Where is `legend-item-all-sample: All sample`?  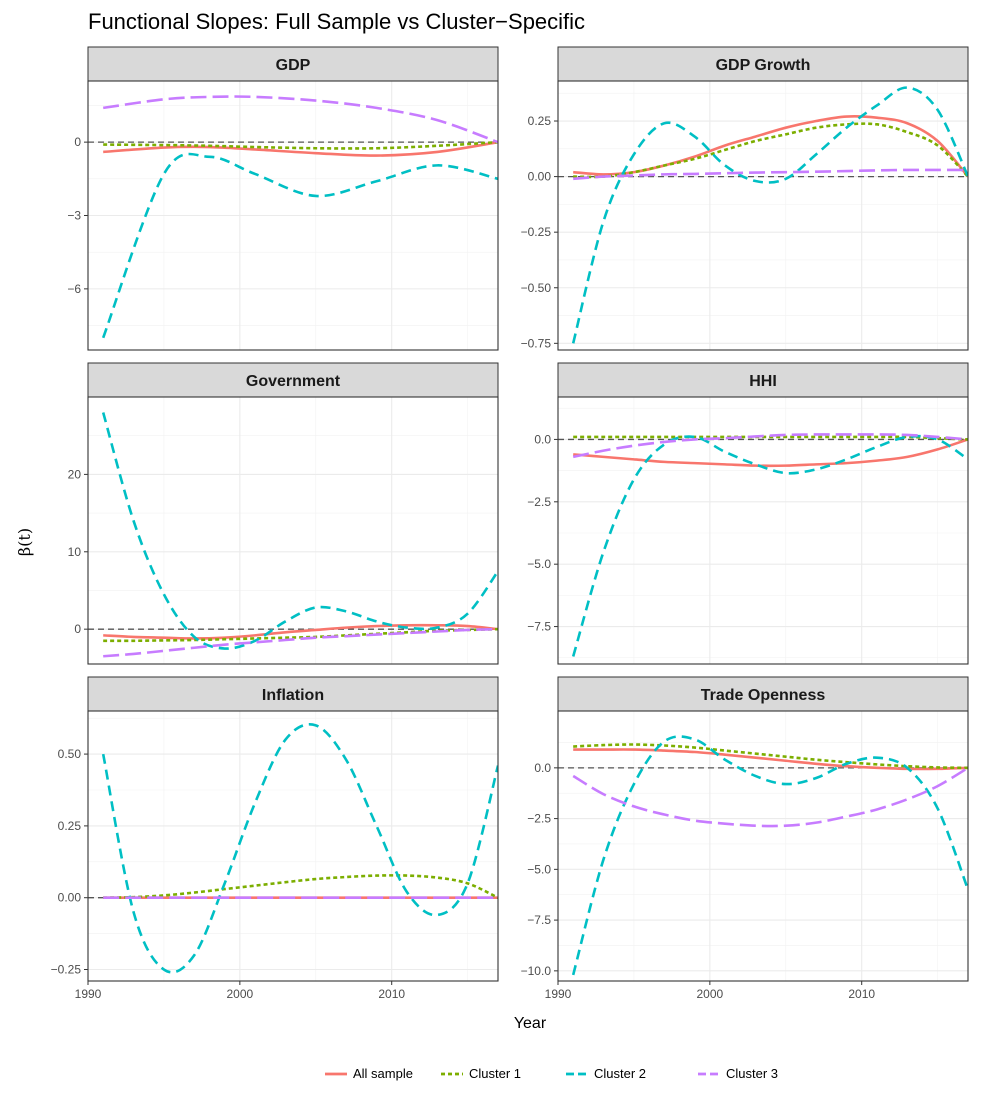
legend-item-all-sample: All sample is located at coordinates (369, 1073).